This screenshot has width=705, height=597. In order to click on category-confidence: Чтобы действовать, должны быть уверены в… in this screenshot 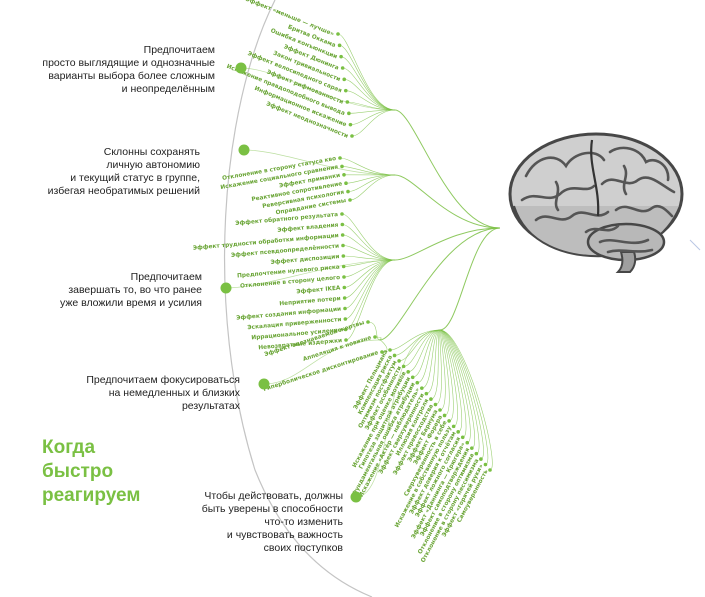, I will do `click(272, 522)`.